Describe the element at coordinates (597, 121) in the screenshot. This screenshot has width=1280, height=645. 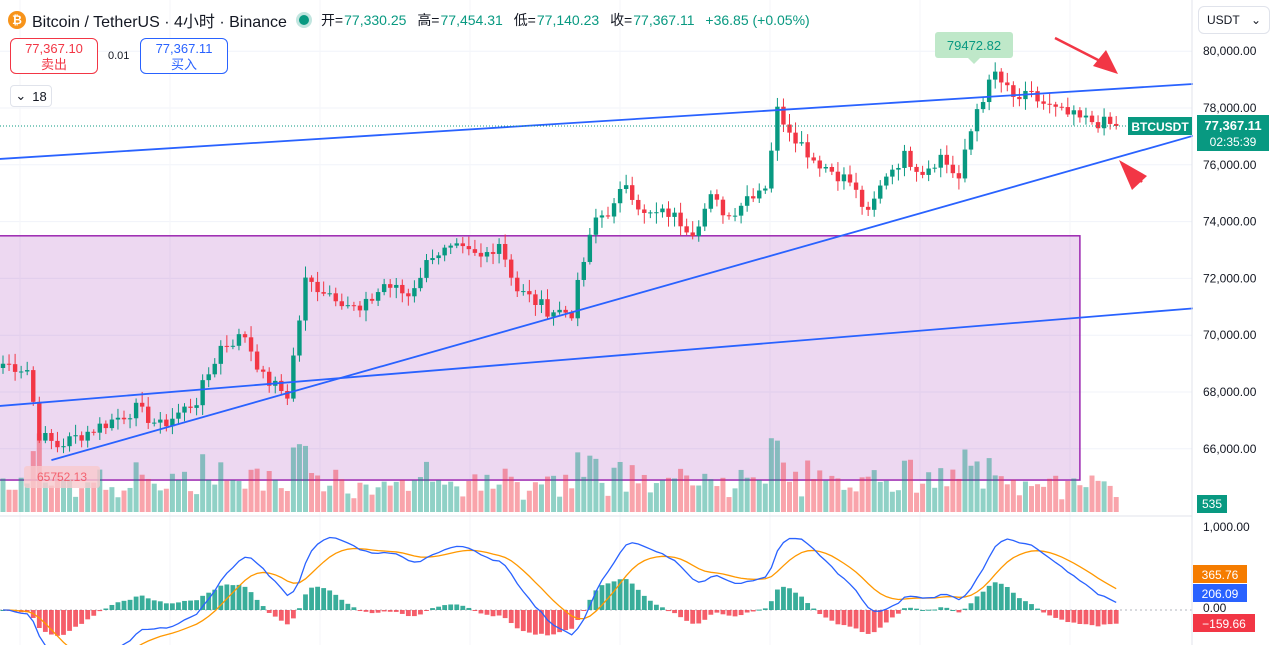
I see `upper-channel-line` at that location.